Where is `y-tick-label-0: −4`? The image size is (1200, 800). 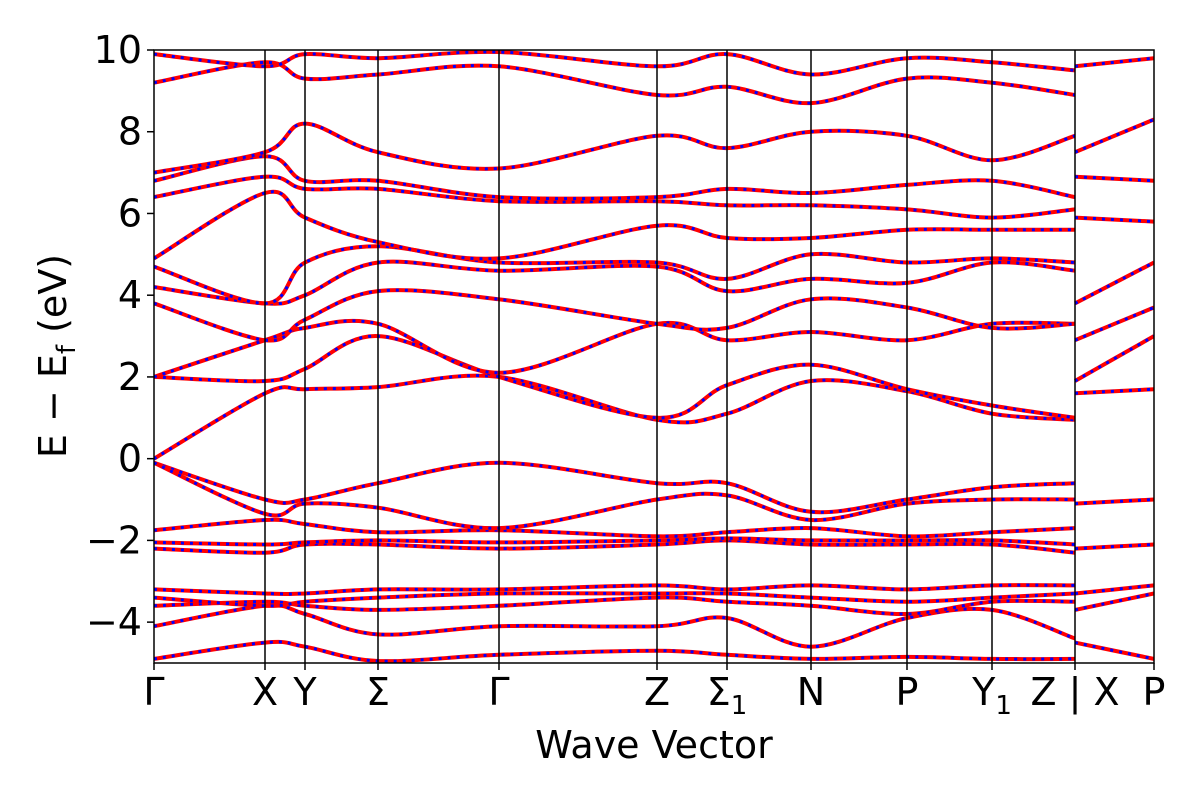 y-tick-label-0: −4 is located at coordinates (114, 622).